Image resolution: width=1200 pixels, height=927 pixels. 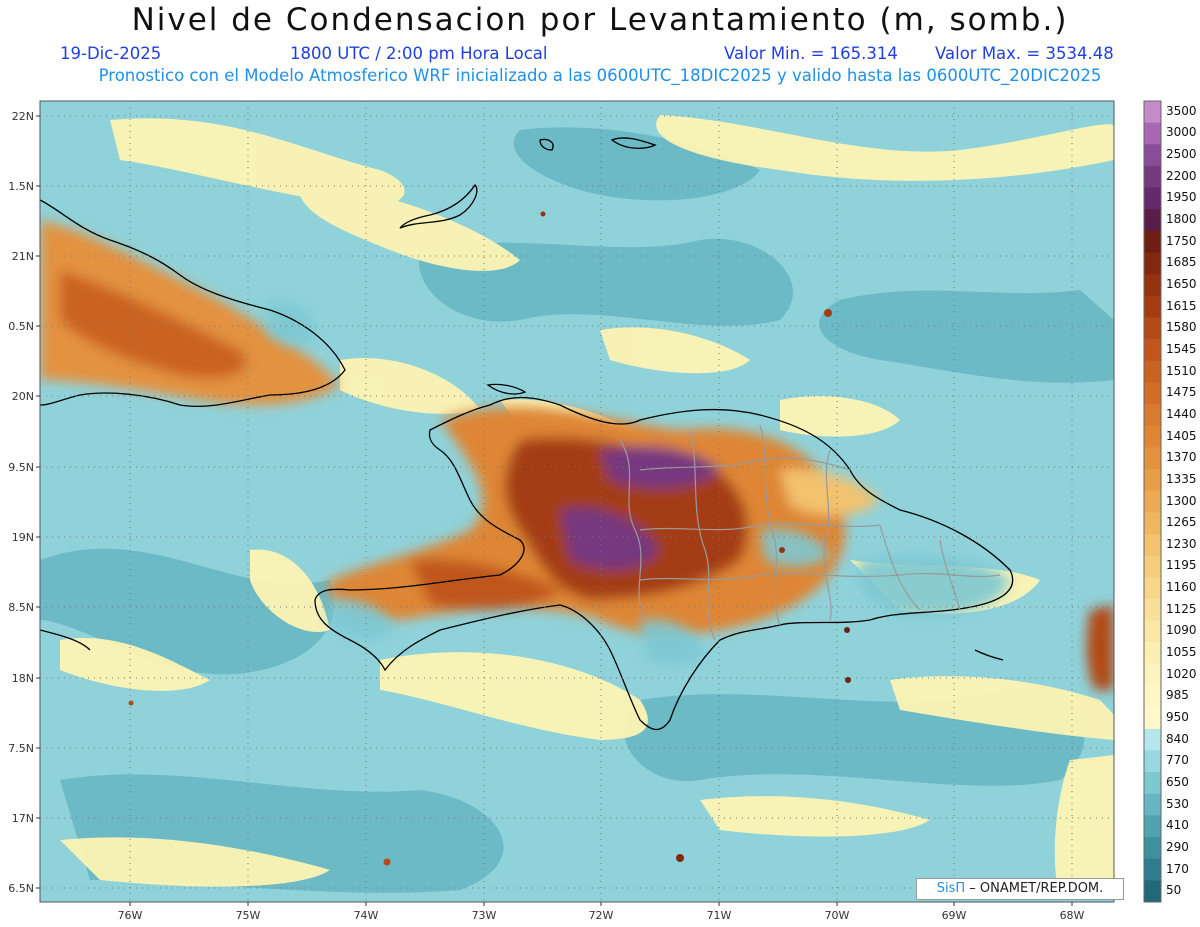 What do you see at coordinates (1181, 262) in the screenshot?
I see `colorbar-label: 1685` at bounding box center [1181, 262].